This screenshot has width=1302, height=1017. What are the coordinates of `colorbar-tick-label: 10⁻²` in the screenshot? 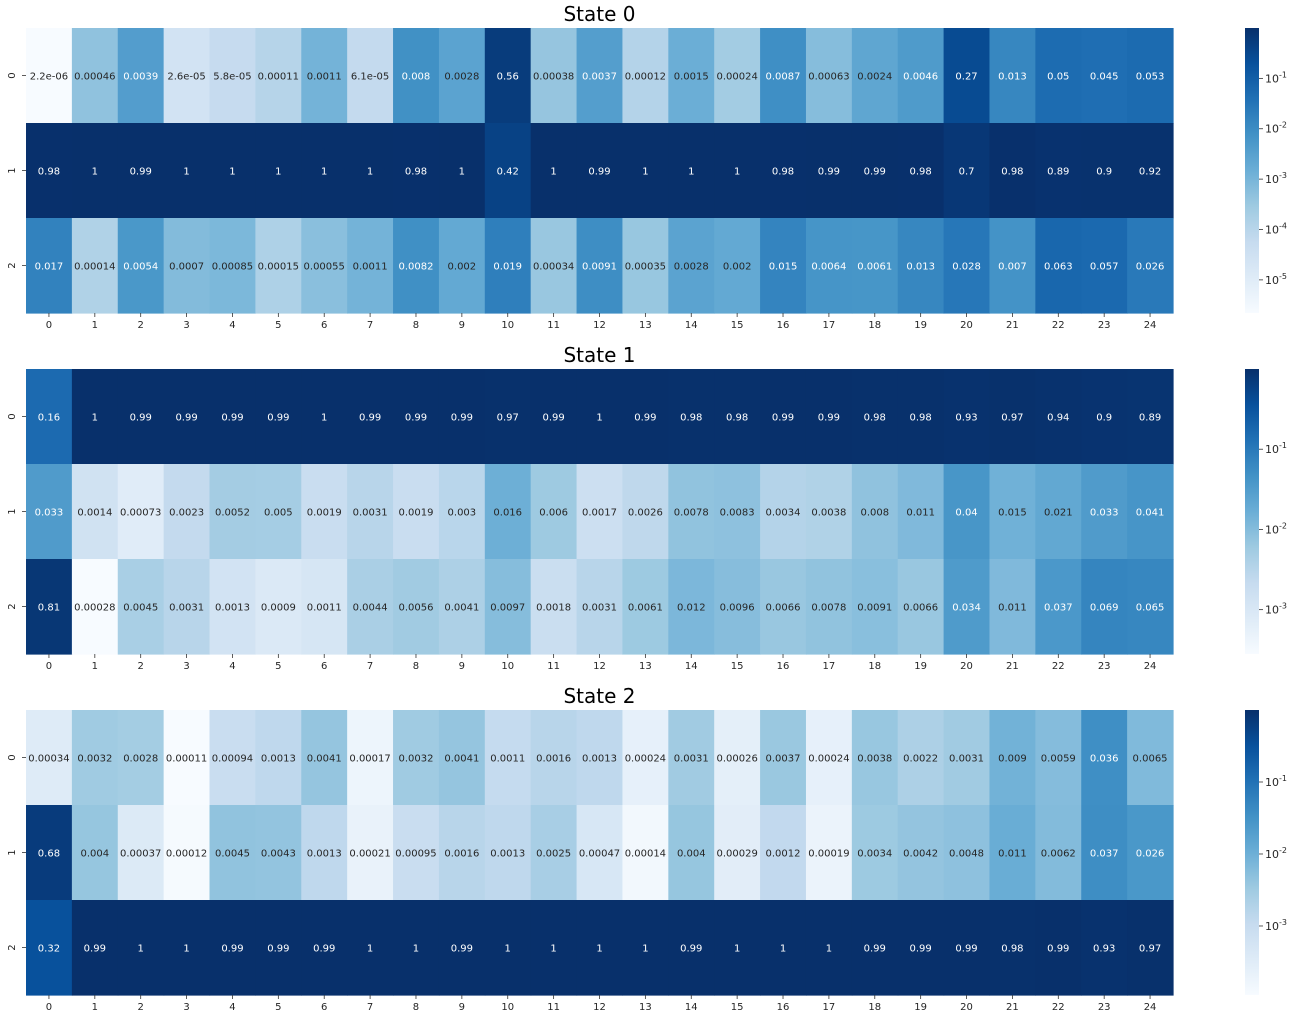 It's located at (1276, 128).